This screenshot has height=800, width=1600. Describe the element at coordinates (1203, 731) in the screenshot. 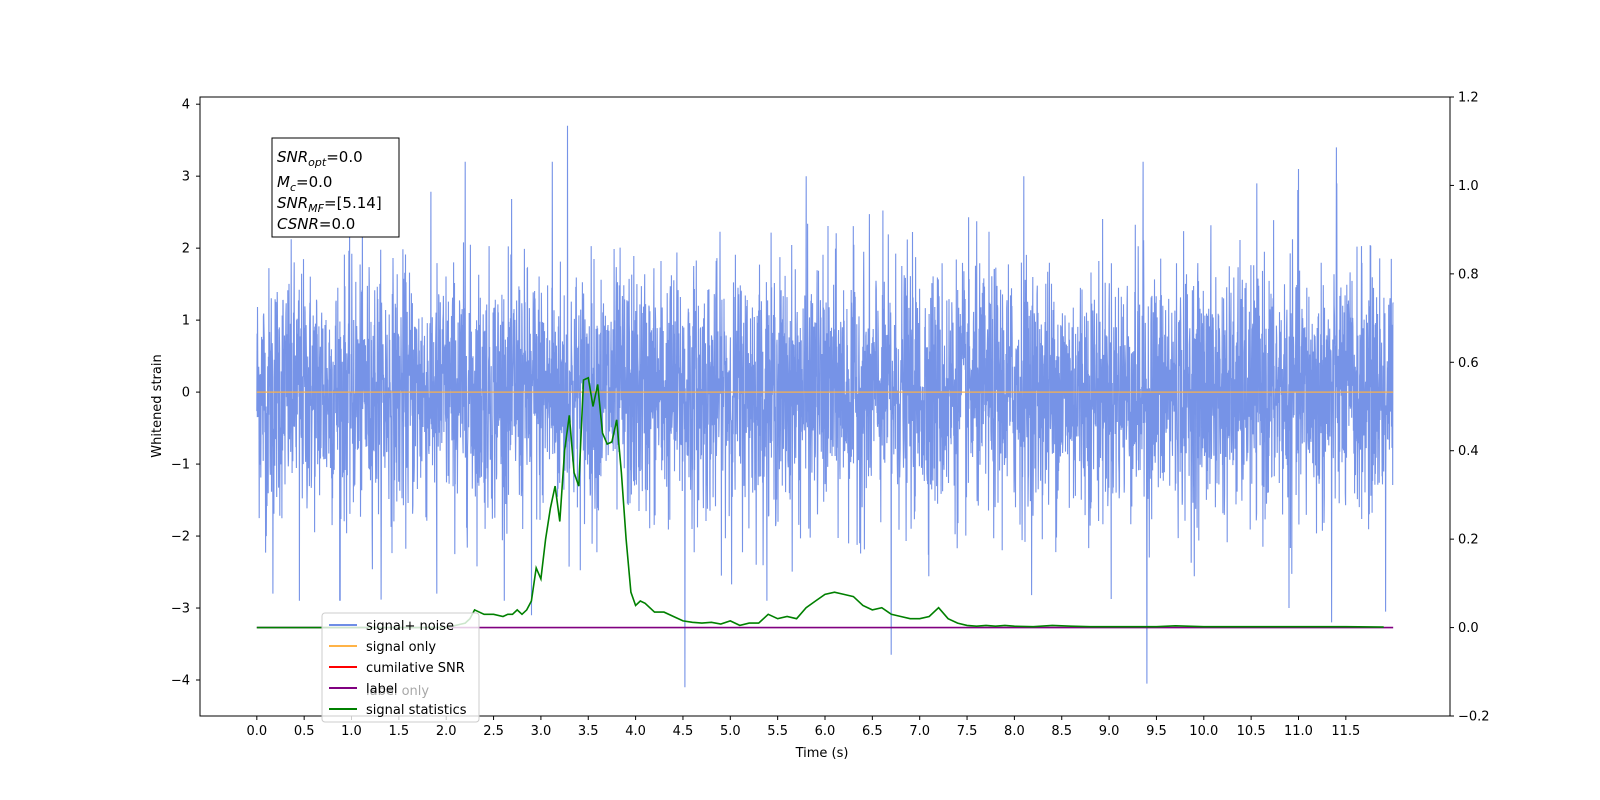

I see `x-tick-label: 10.0` at that location.